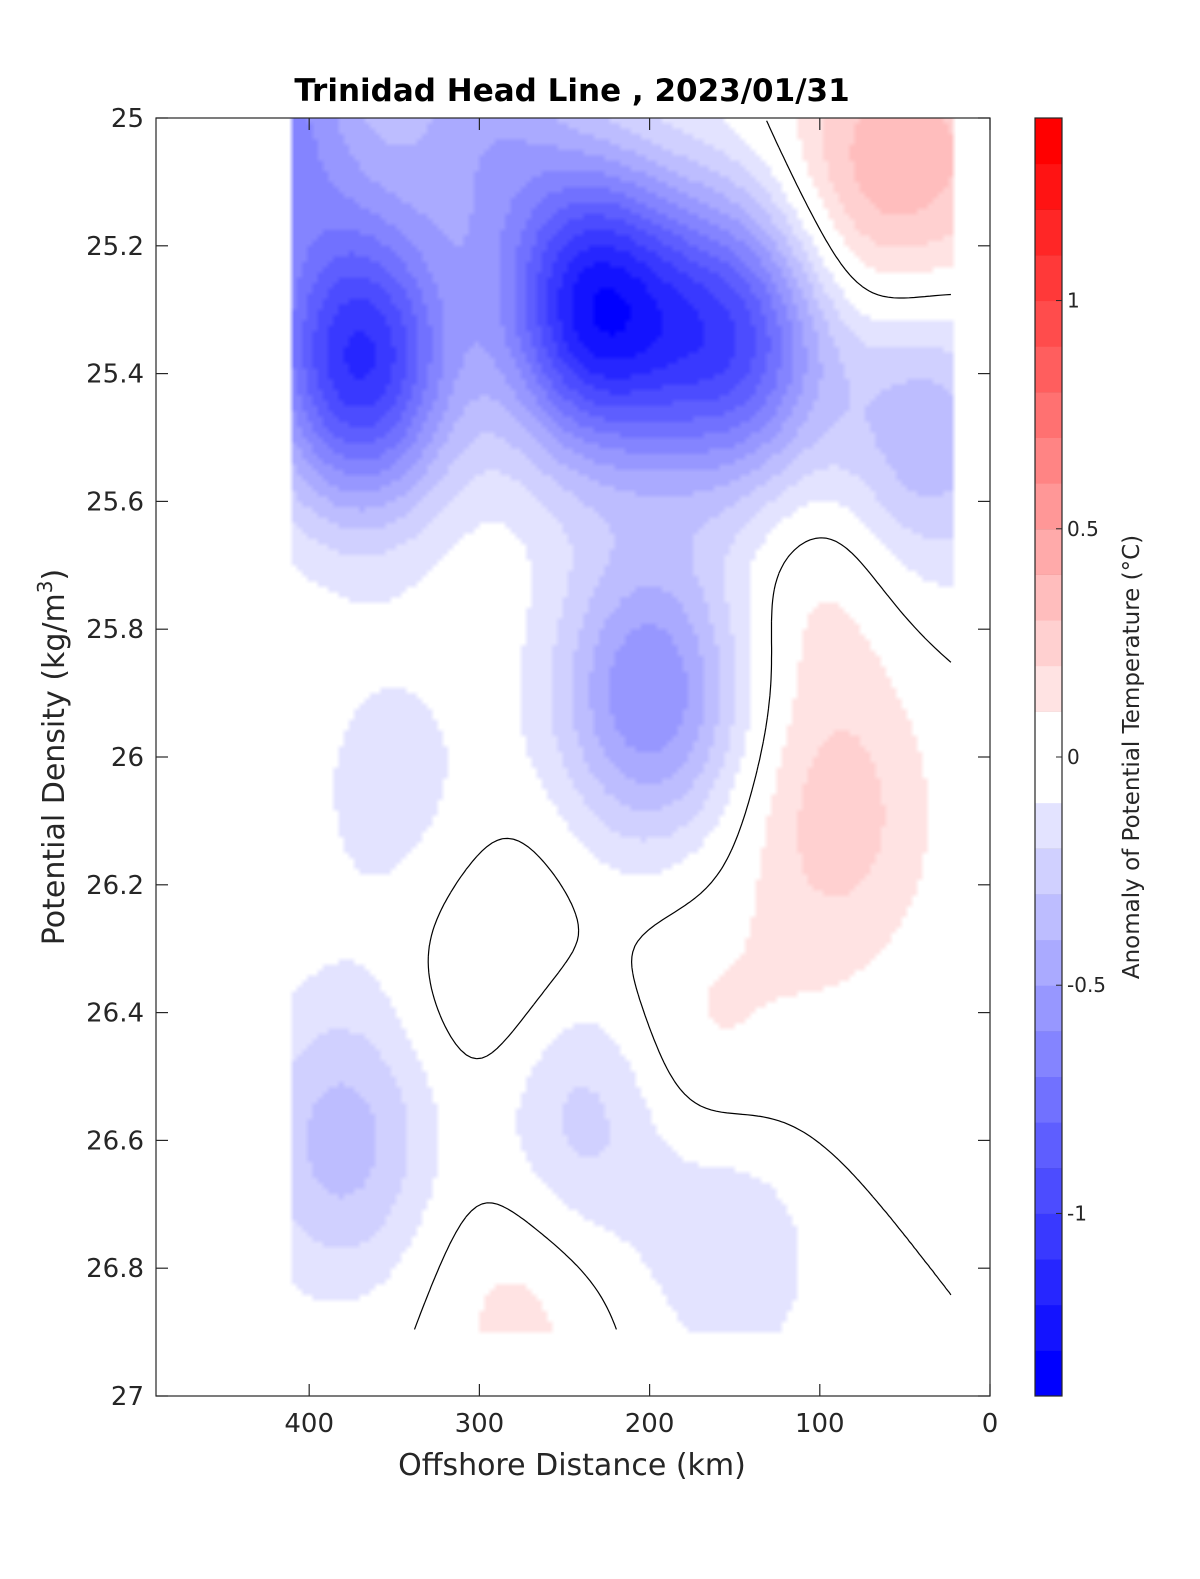 Image resolution: width=1200 pixels, height=1579 pixels. Describe the element at coordinates (115, 375) in the screenshot. I see `y-tick-label: 25.4` at that location.